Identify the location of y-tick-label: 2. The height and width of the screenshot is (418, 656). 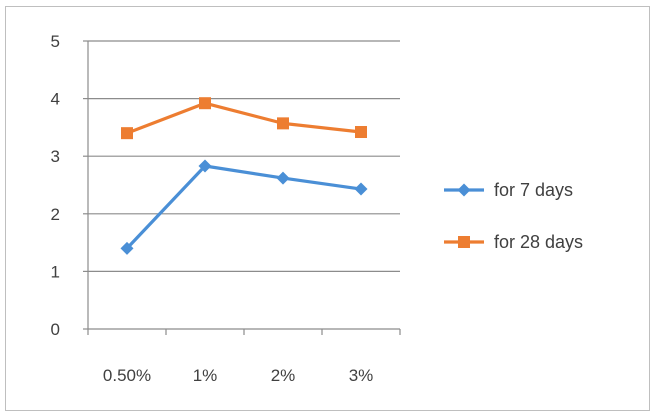
(55, 214).